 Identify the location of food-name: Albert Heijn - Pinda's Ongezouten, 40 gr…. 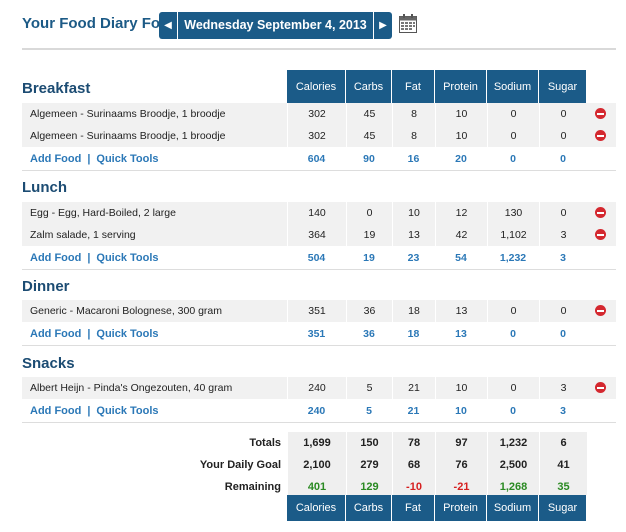
(131, 388).